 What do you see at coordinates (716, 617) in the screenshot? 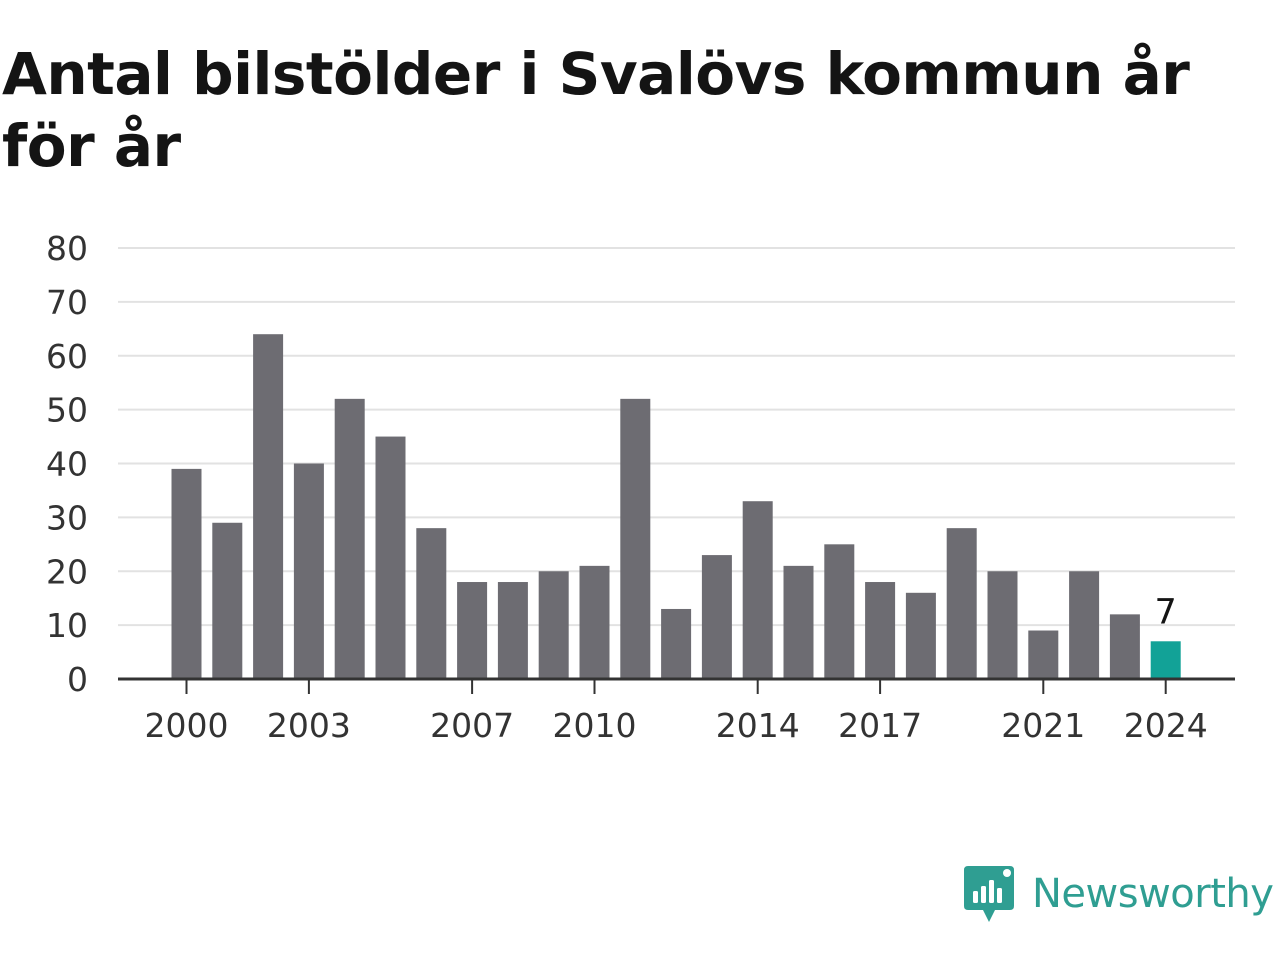
I see `bar-2013` at bounding box center [716, 617].